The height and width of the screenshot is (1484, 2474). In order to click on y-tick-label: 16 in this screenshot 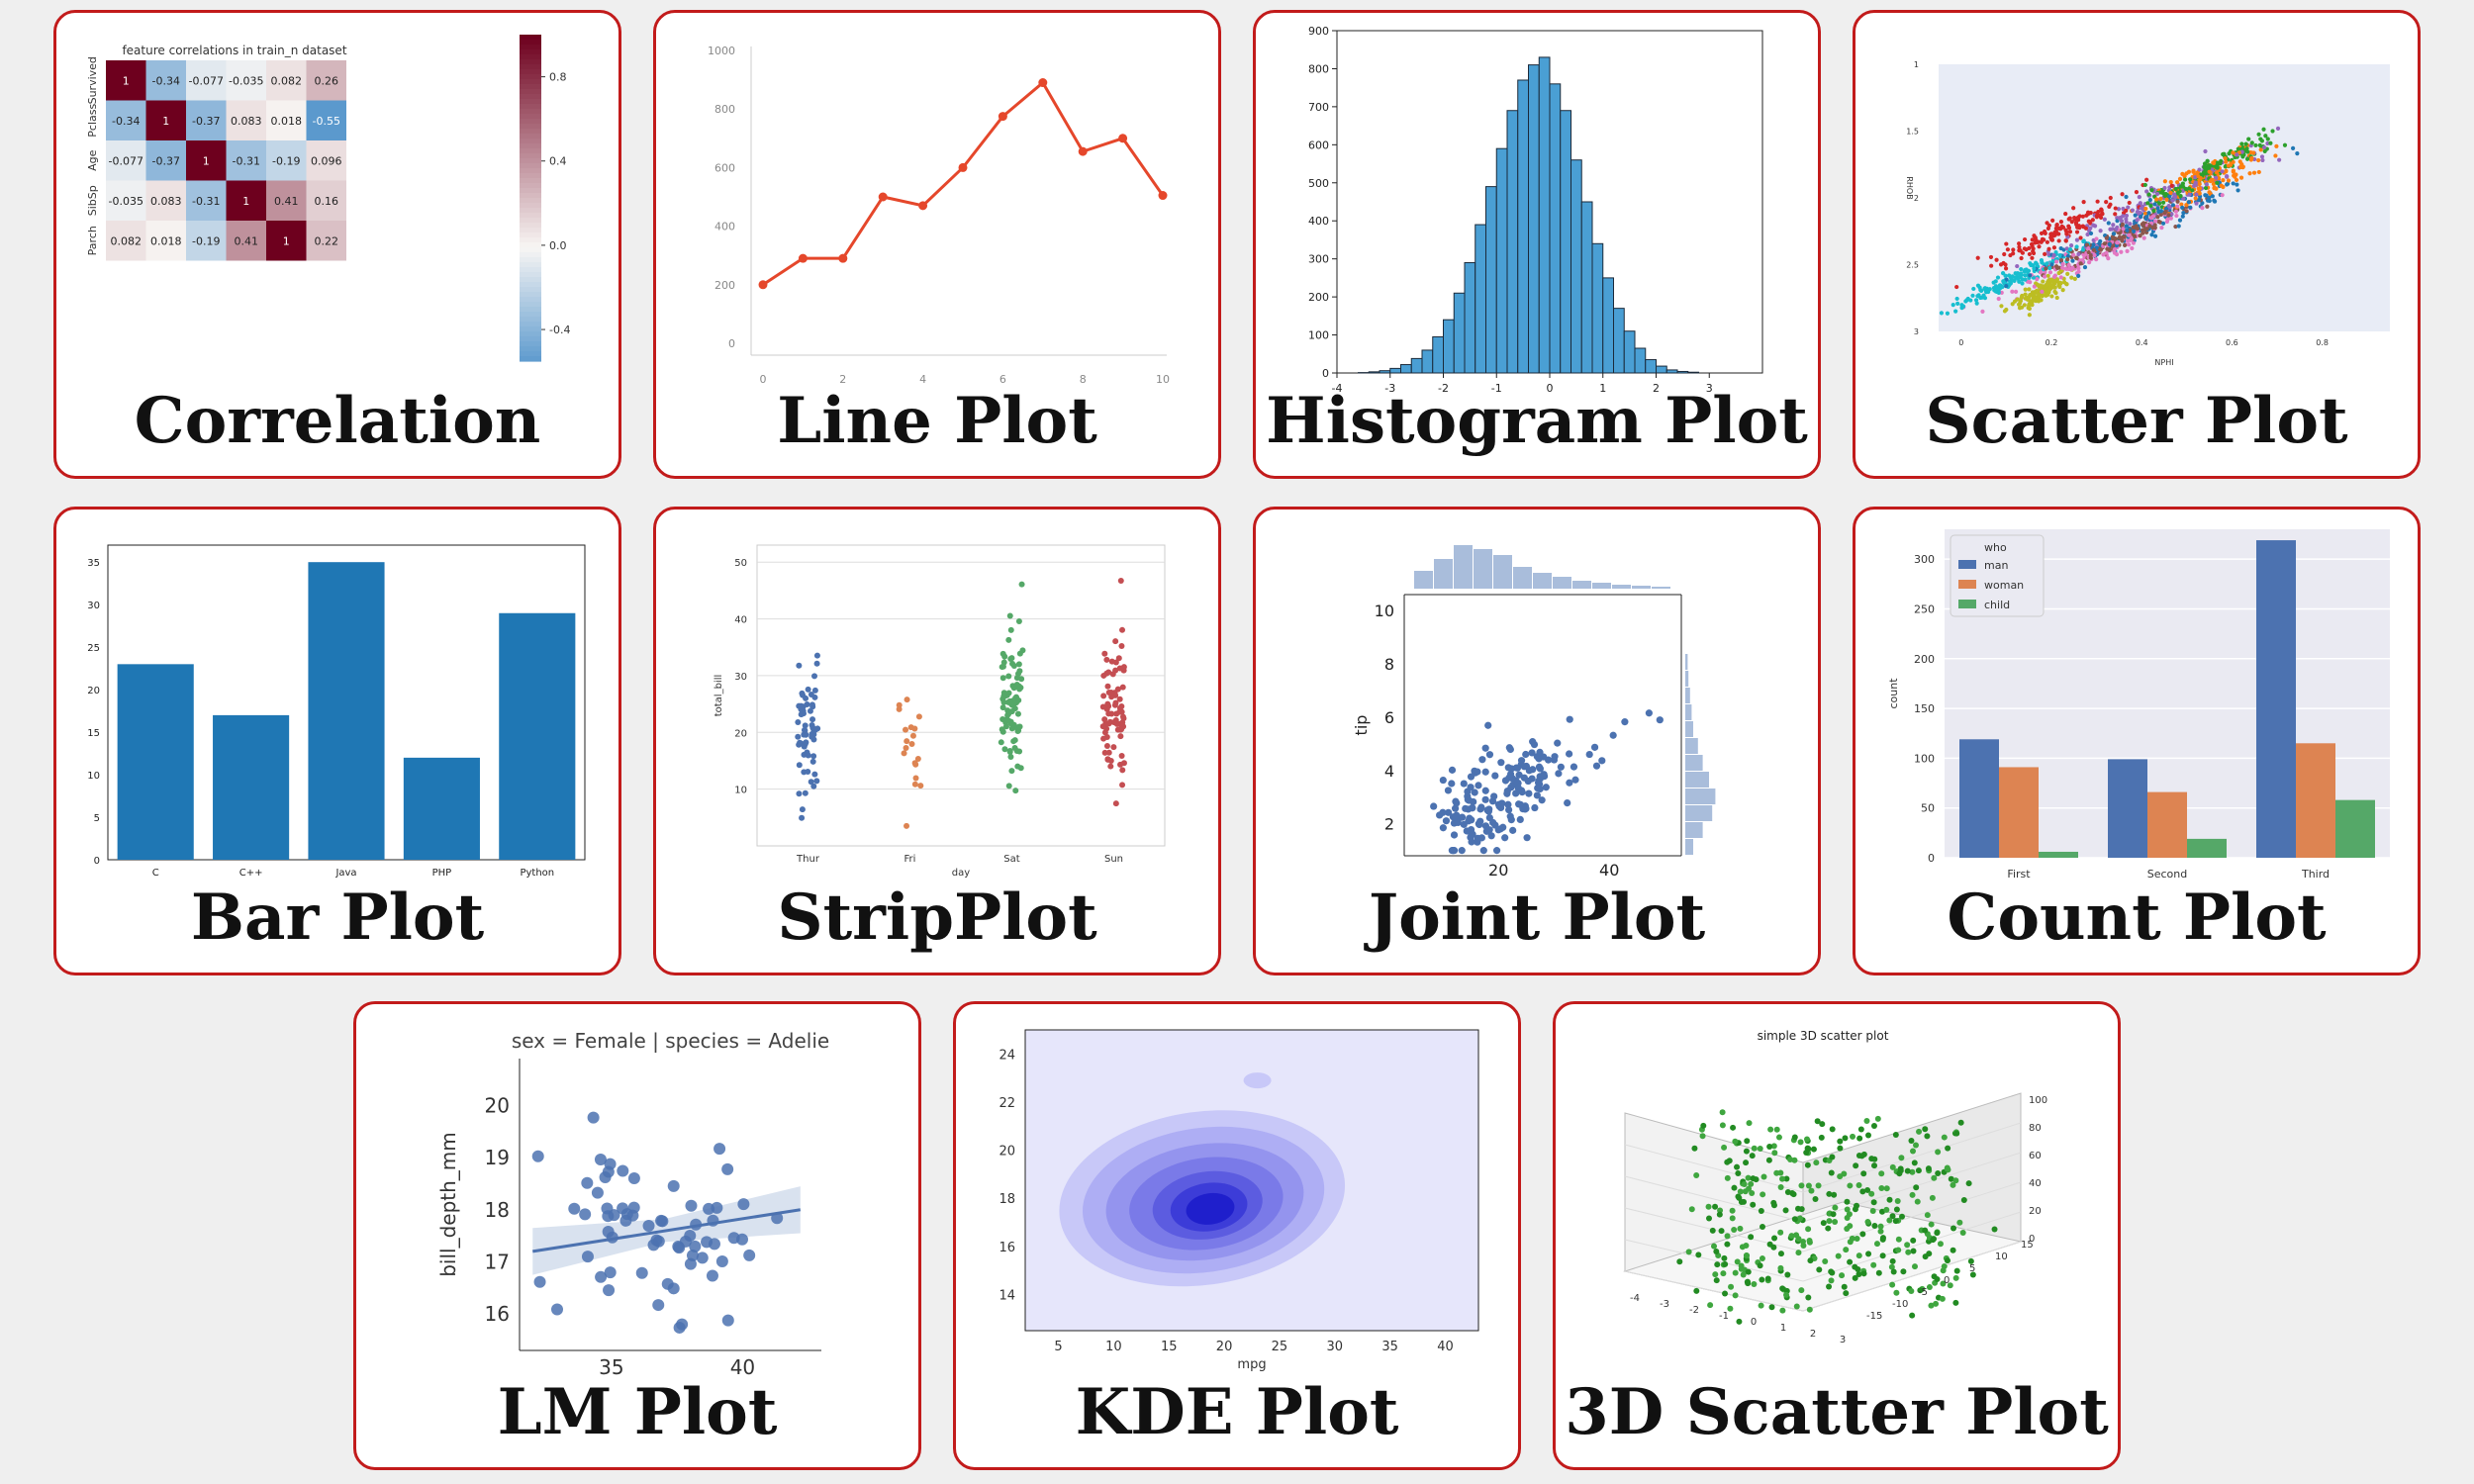, I will do `click(498, 1314)`.